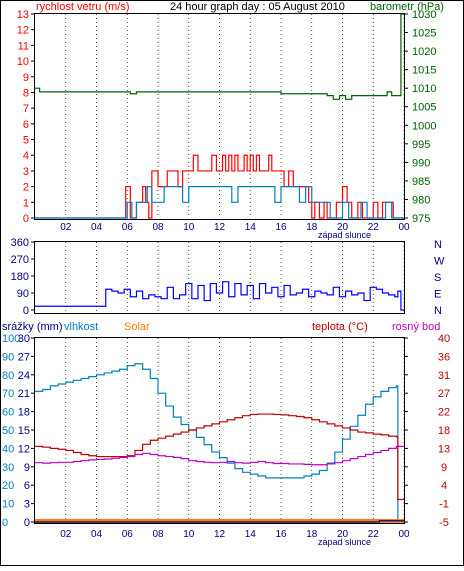 The image size is (464, 571). I want to click on rain-tick-label: 9, so click(27, 468).